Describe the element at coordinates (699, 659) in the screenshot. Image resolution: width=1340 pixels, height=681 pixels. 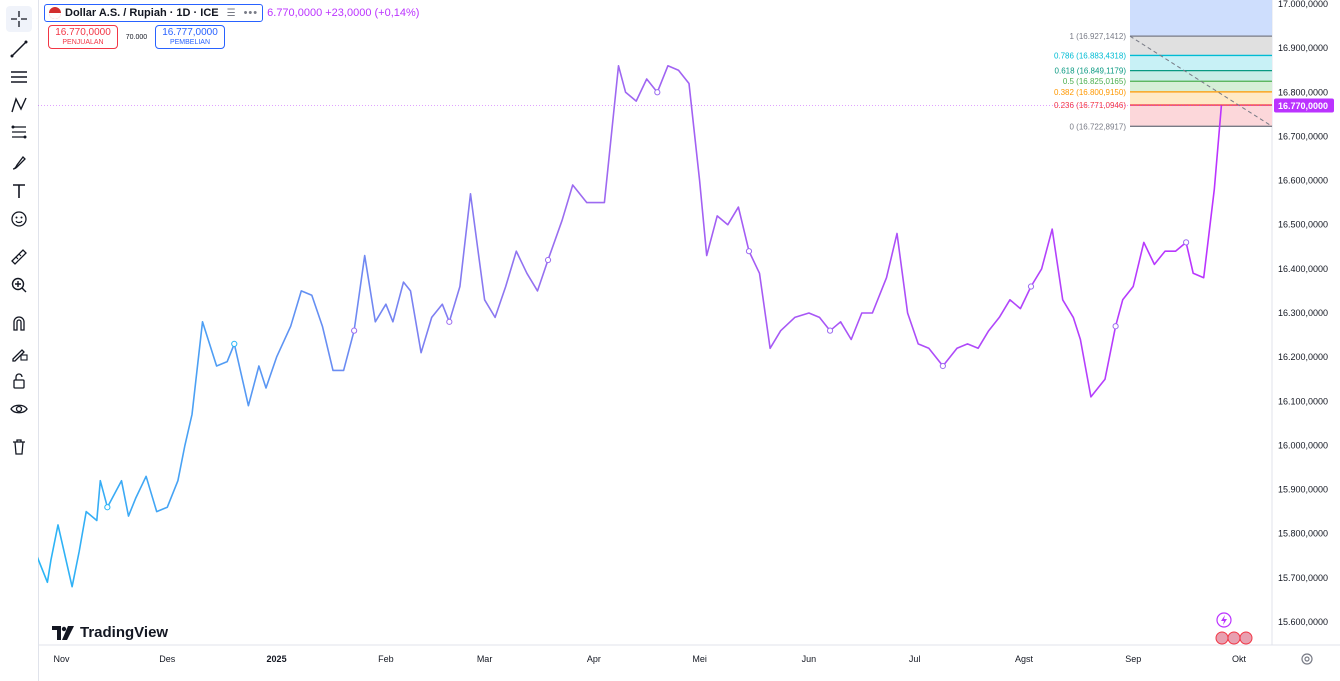
I see `x-tick-label: Mei` at that location.